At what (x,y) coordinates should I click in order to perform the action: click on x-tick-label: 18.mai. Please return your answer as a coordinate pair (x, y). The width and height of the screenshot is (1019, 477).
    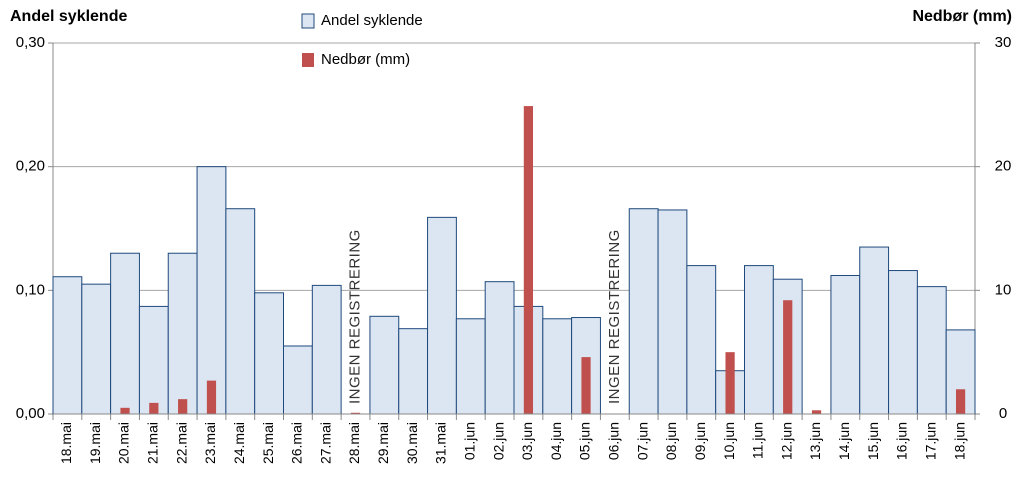
    Looking at the image, I should click on (66, 443).